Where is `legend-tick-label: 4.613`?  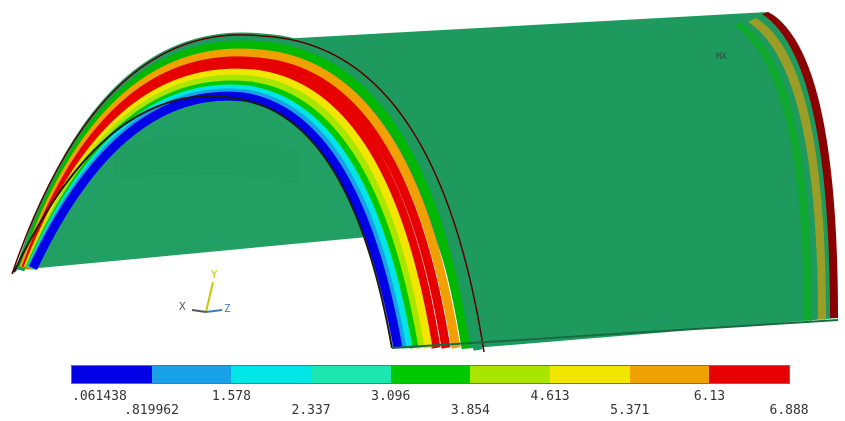 legend-tick-label: 4.613 is located at coordinates (550, 396).